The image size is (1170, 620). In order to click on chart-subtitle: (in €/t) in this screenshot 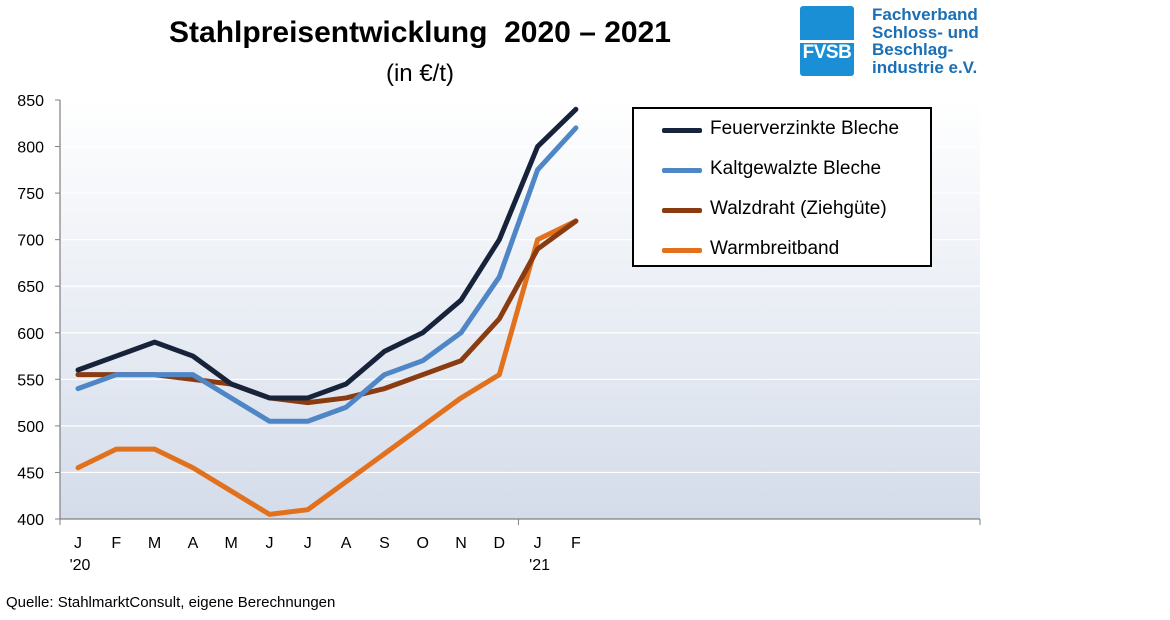, I will do `click(419, 73)`.